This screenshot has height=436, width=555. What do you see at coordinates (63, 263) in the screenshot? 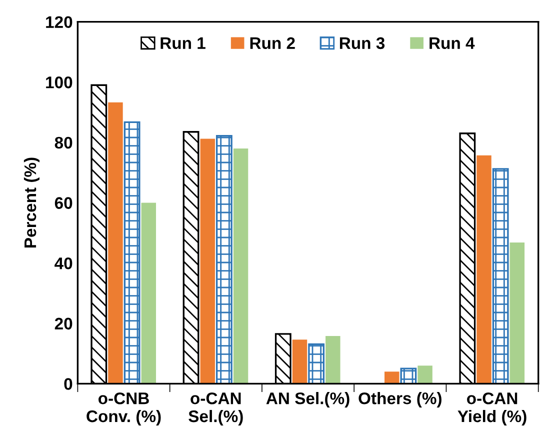
I see `y-tick-label: 40` at bounding box center [63, 263].